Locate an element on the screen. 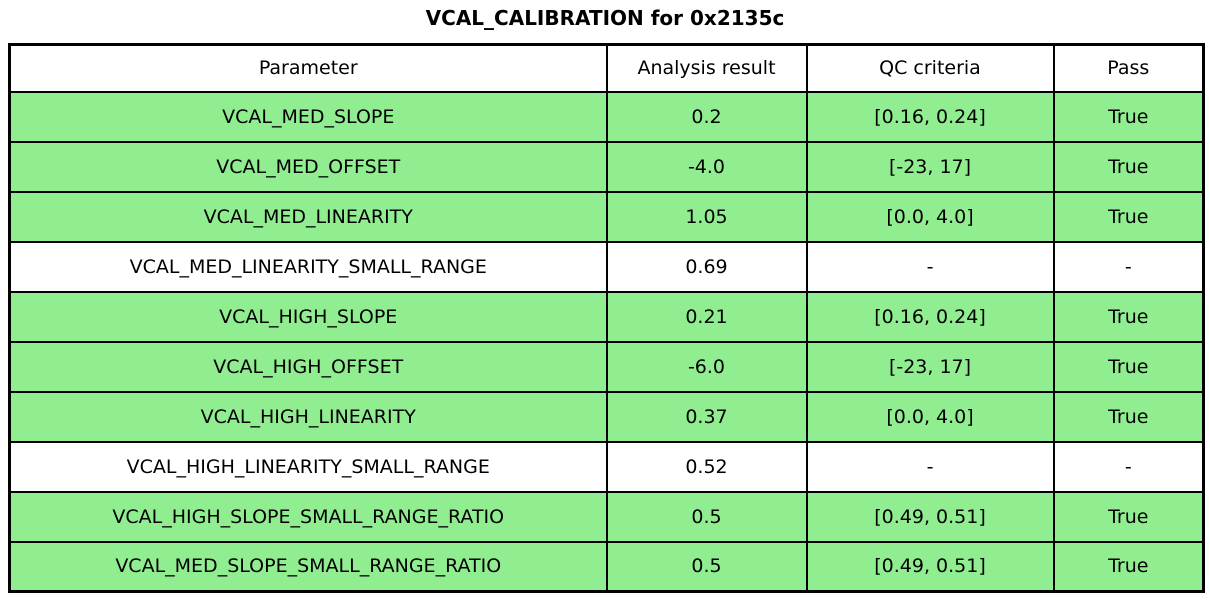 This screenshot has height=604, width=1210. parameter-cell: VCAL_HIGH_SLOPE_SMALL_RANGE_RATIO is located at coordinates (308, 516).